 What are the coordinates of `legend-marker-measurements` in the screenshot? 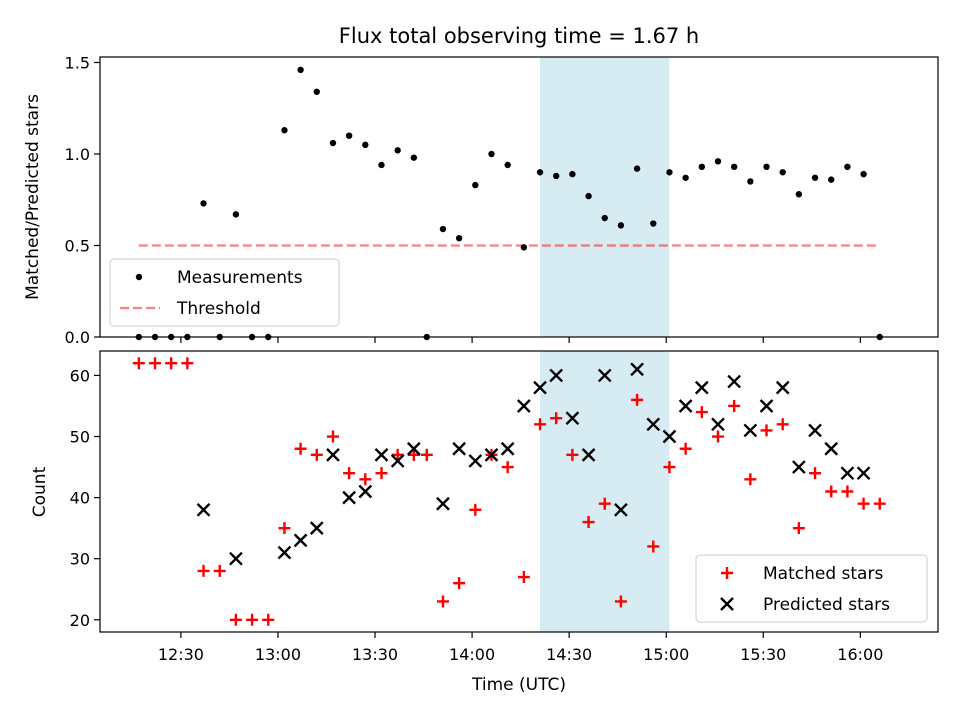 It's located at (139, 277).